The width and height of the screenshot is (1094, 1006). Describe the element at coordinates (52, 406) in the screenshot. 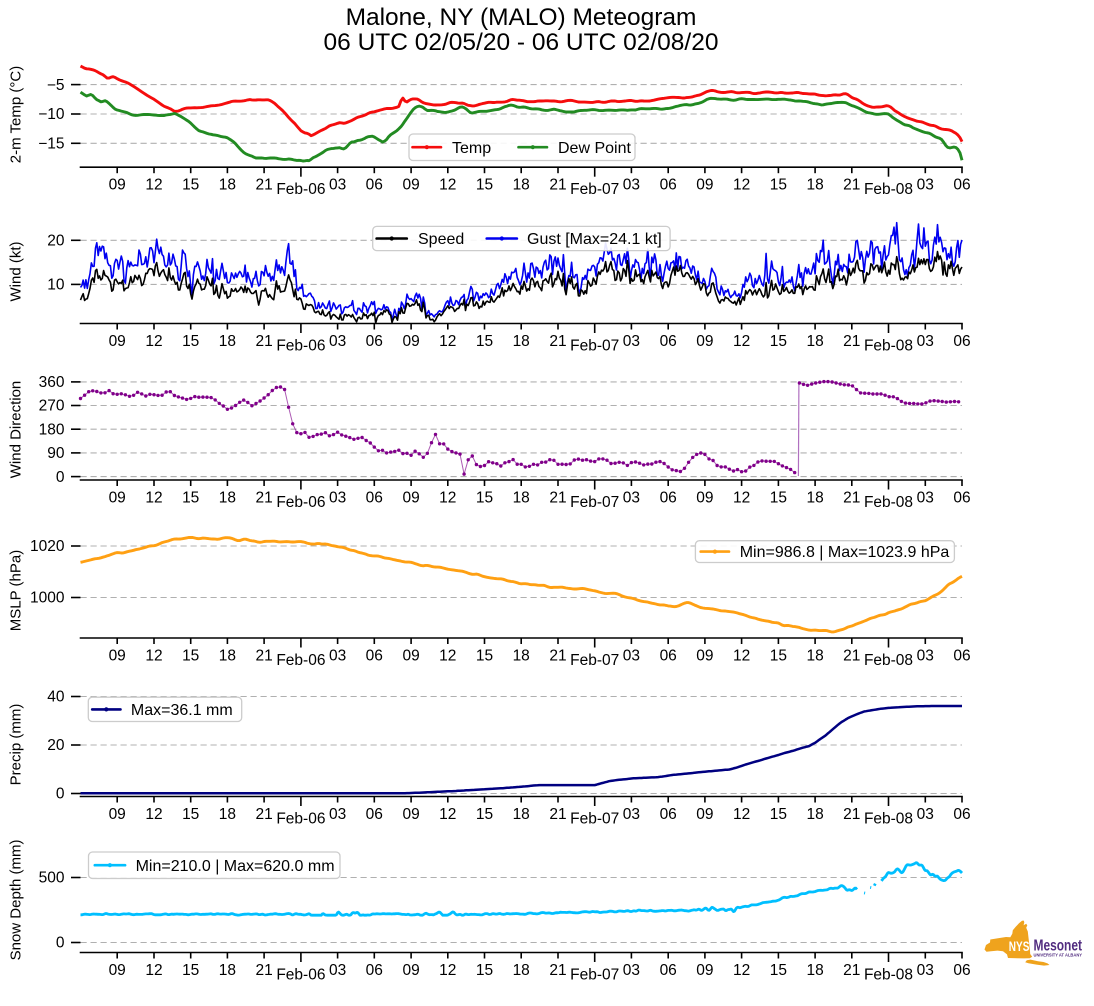

I see `svg-text: 270` at that location.